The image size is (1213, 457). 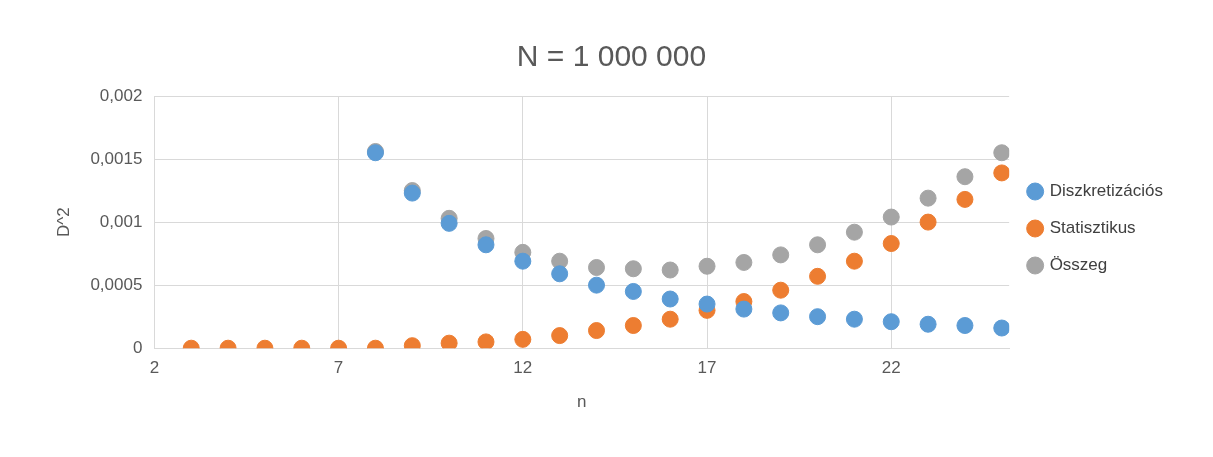 What do you see at coordinates (338, 368) in the screenshot?
I see `x-tick-label: 7` at bounding box center [338, 368].